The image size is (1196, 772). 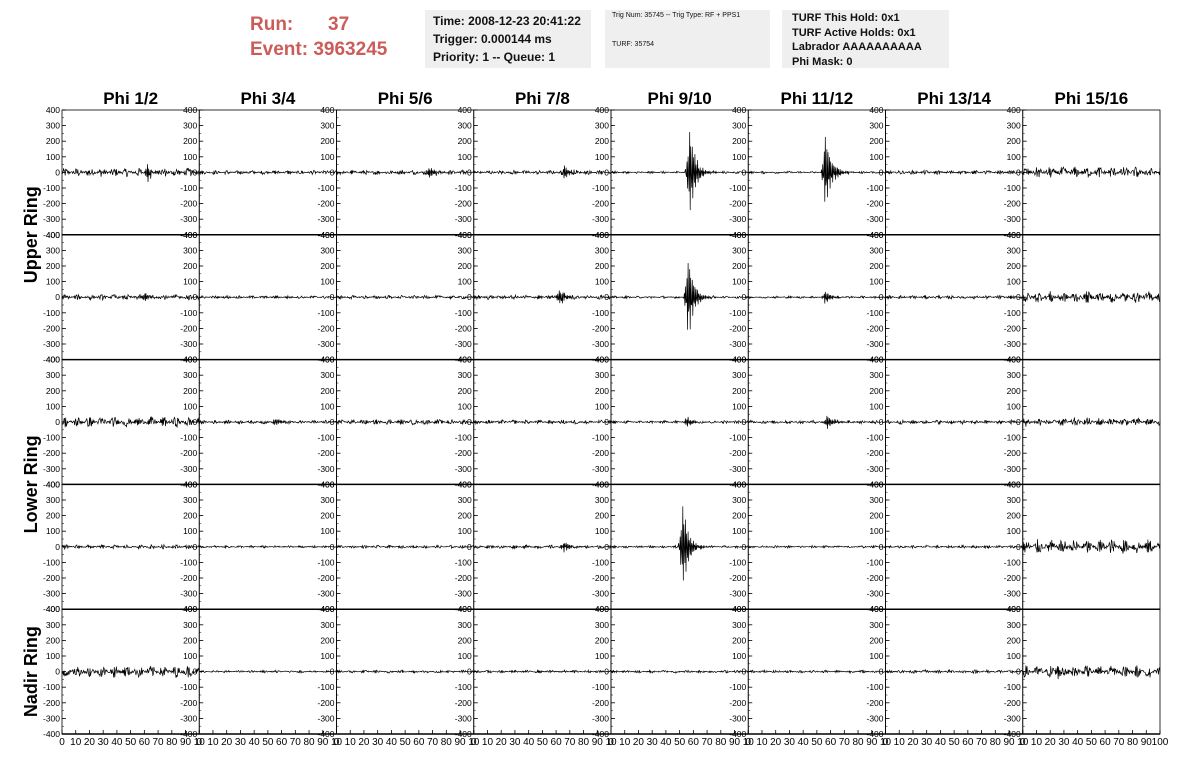 What do you see at coordinates (633, 44) in the screenshot?
I see `turf-num-text: TURF: 35754` at bounding box center [633, 44].